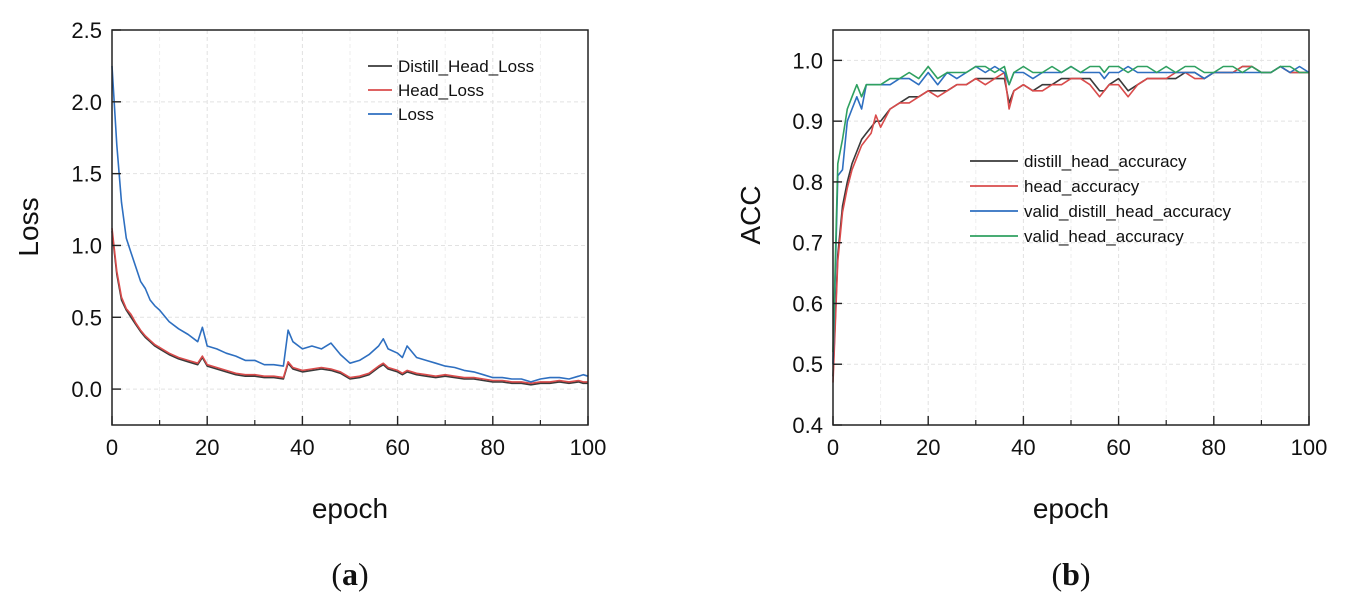  Describe the element at coordinates (807, 303) in the screenshot. I see `y-tick-label: 0.6` at that location.